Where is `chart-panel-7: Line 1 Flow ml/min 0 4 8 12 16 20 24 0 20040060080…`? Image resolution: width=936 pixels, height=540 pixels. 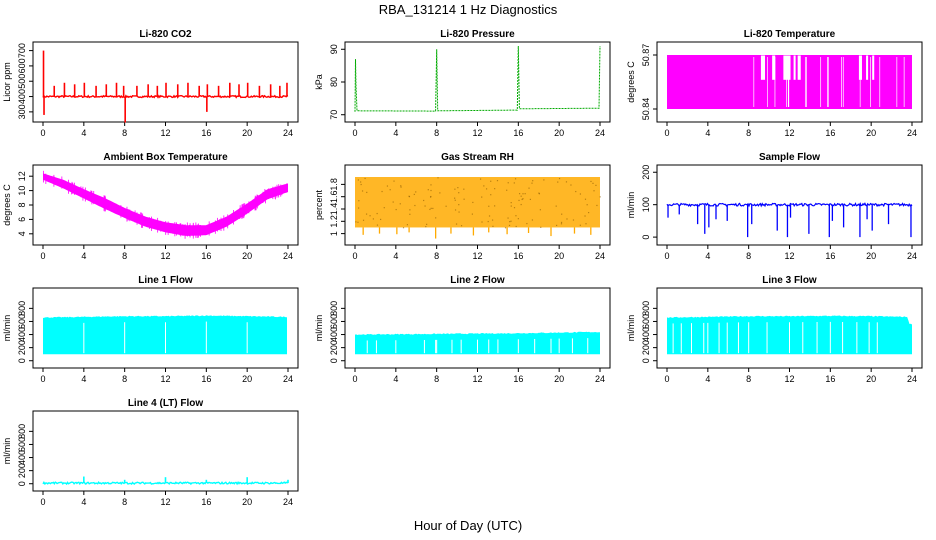 chart-panel-7: Line 1 Flow ml/min 0 4 8 12 16 20 24 0 20040060080… is located at coordinates (150, 329).